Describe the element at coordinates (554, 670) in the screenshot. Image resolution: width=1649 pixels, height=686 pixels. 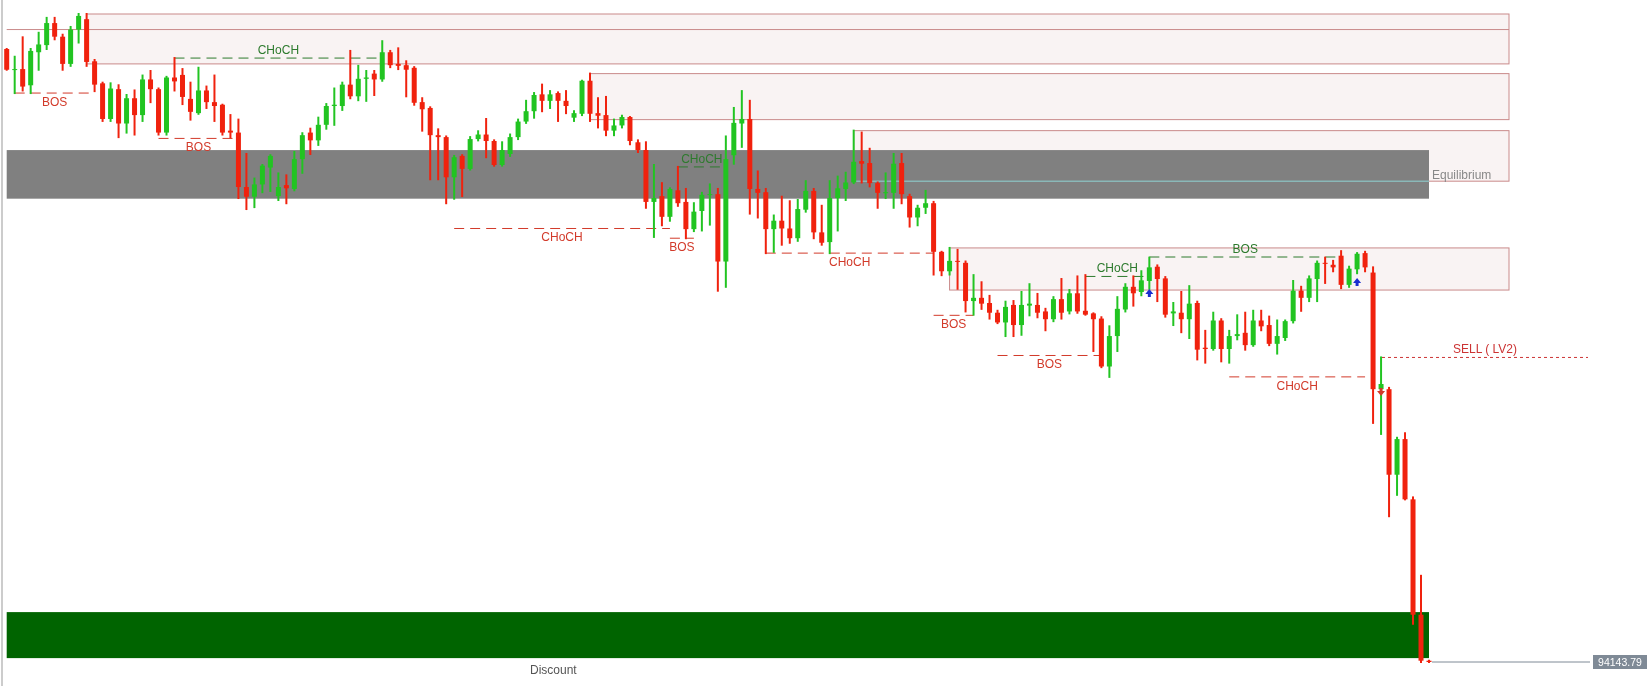
I see `band-label: Discount` at that location.